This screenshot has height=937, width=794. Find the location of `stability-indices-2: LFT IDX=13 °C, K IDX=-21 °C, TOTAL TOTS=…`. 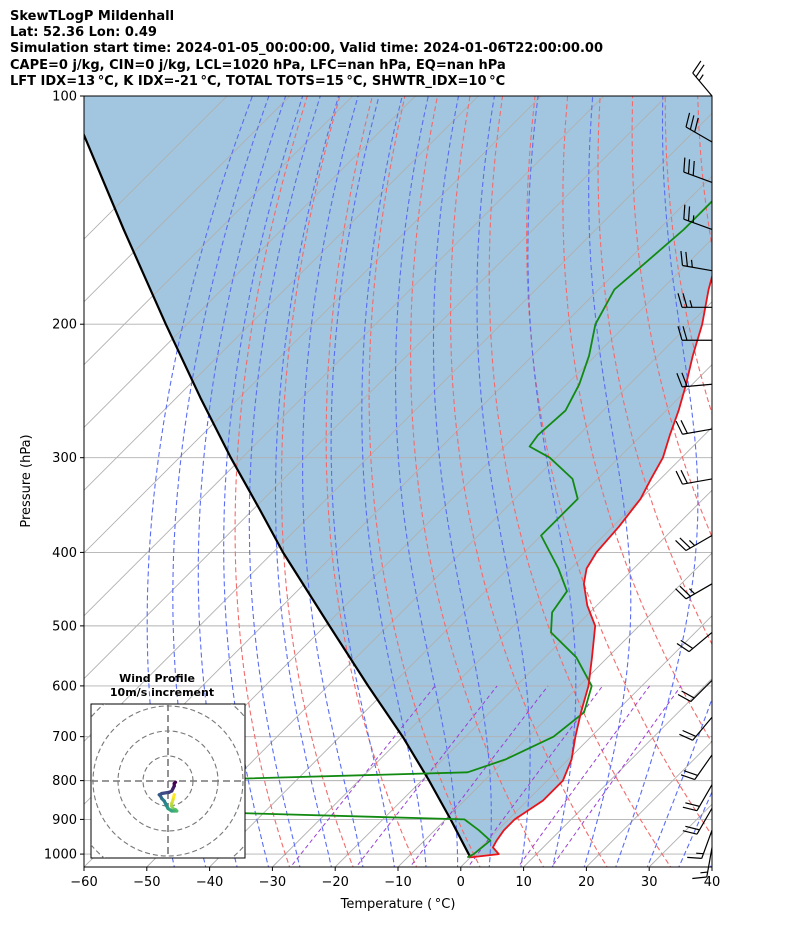

stability-indices-2: LFT IDX=13 °C, K IDX=-21 °C, TOTAL TOTS=… is located at coordinates (258, 81).